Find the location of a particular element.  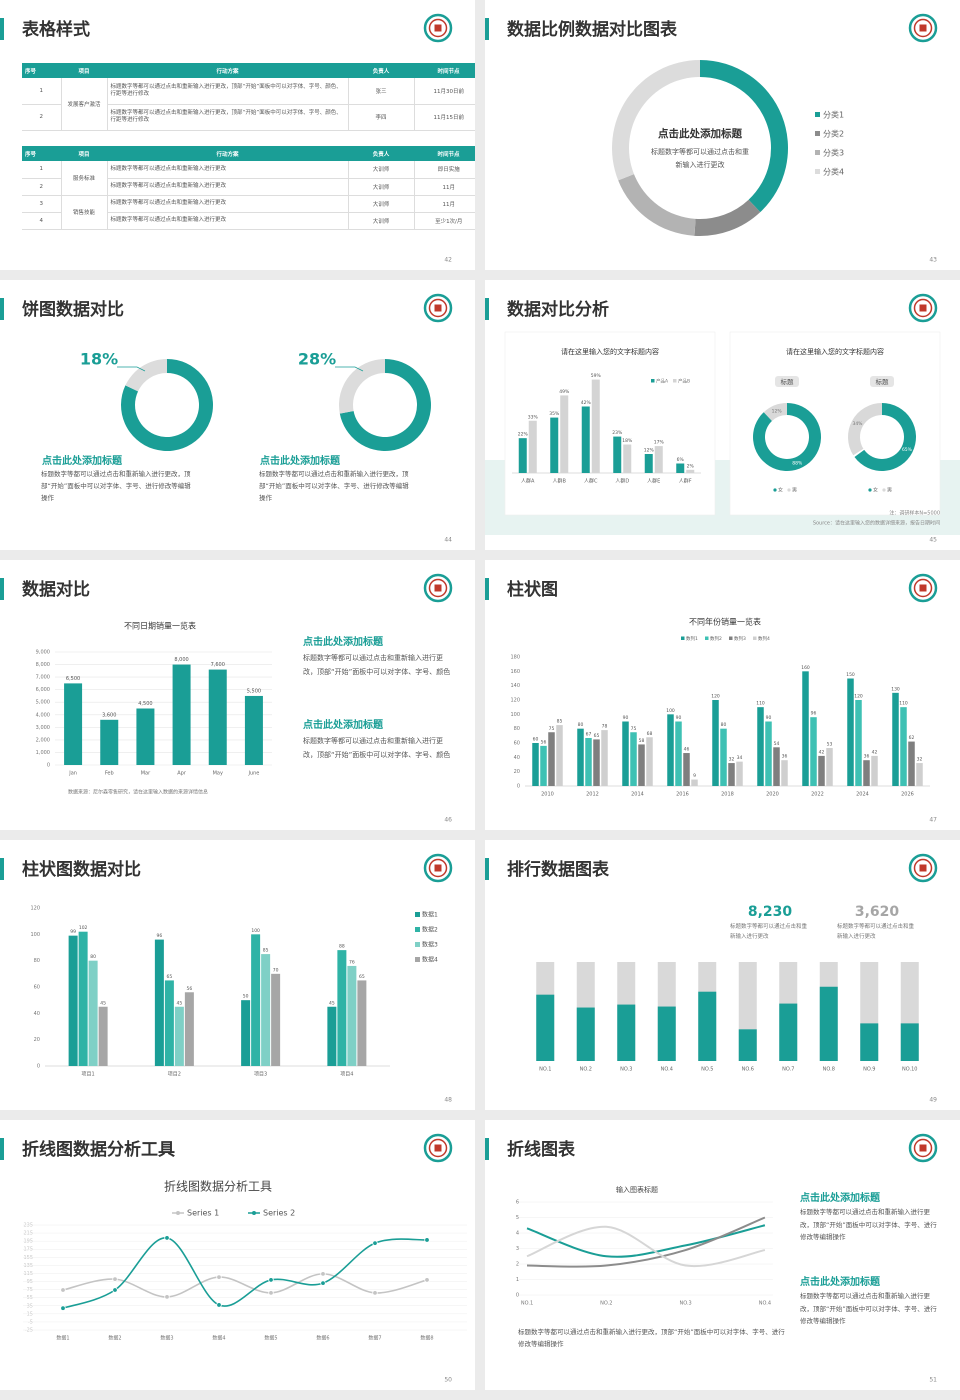

y-tick-label: 60 is located at coordinates (517, 744).